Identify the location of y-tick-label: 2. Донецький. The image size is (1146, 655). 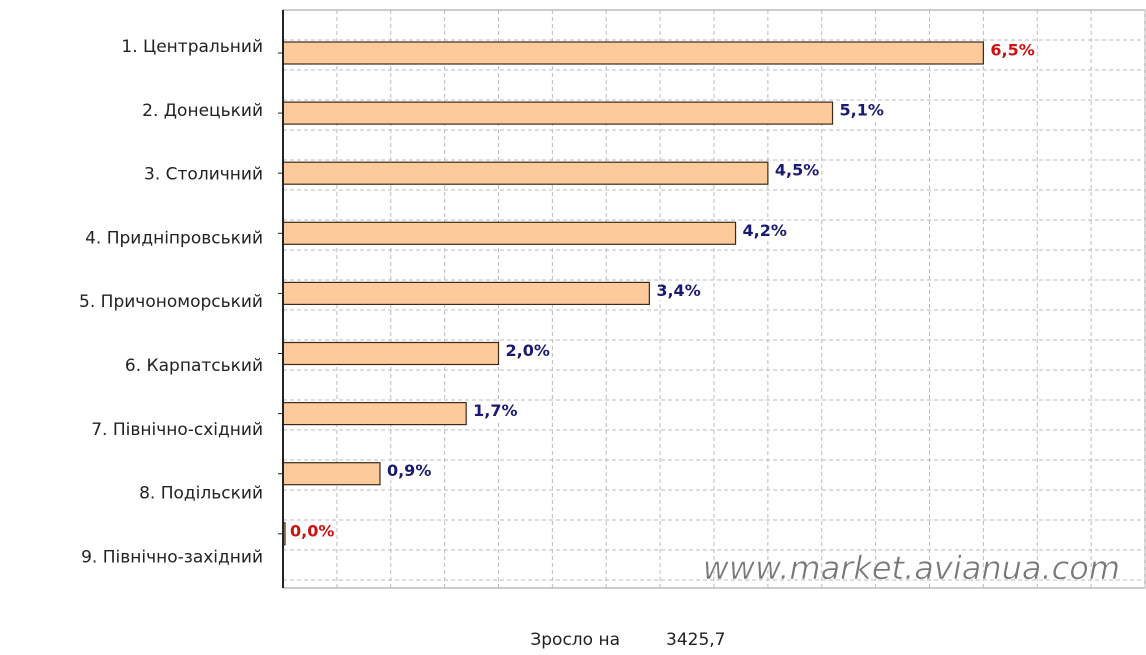
(202, 111).